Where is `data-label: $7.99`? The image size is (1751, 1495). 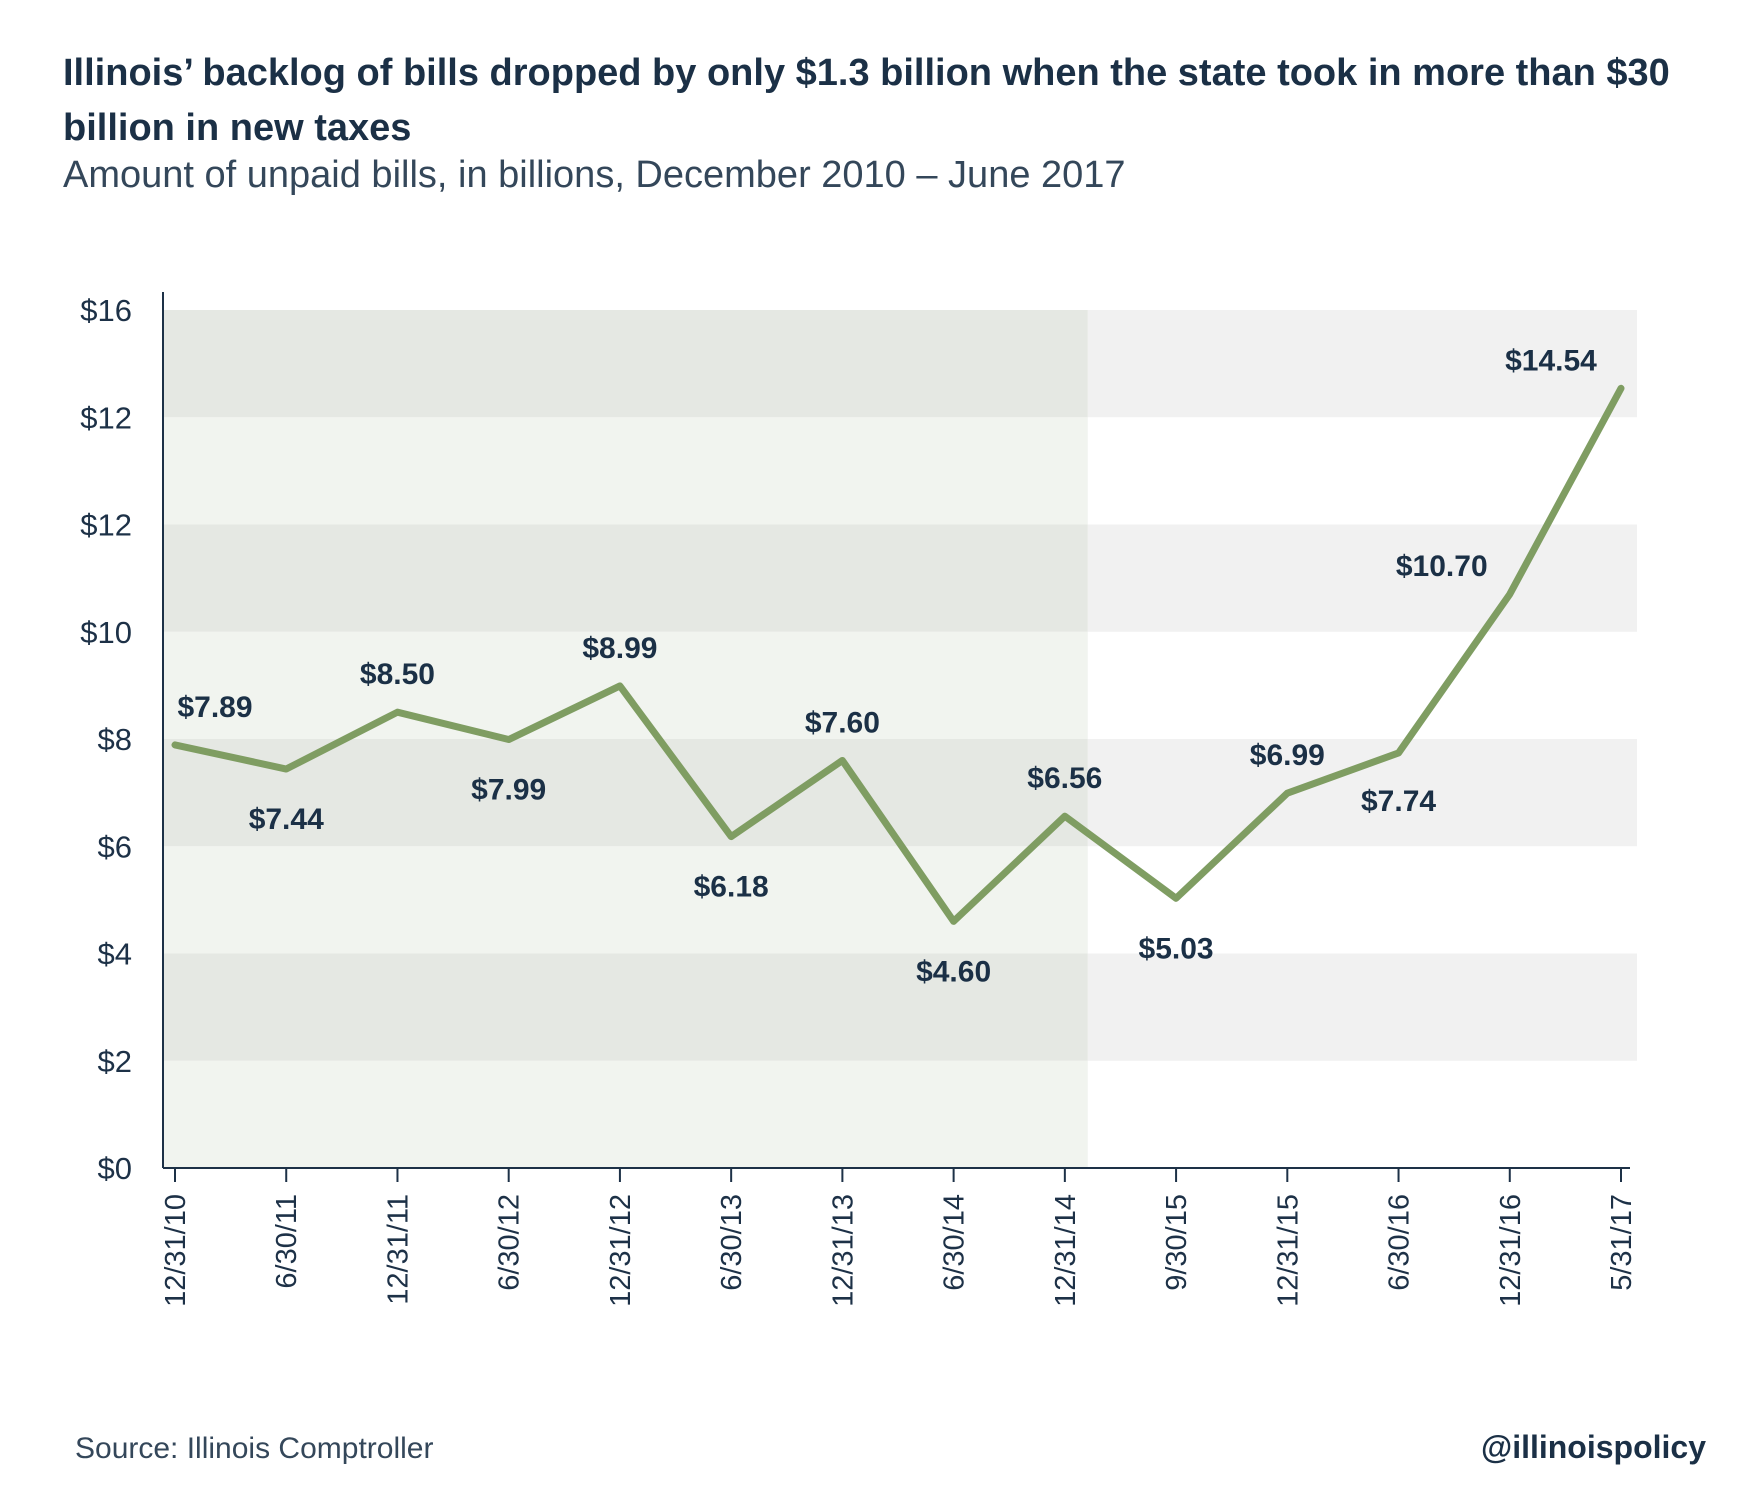 data-label: $7.99 is located at coordinates (508, 790).